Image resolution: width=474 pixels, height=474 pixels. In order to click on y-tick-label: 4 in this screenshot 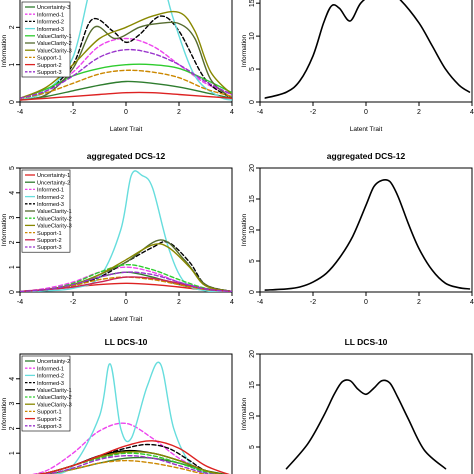, I will do `click(12, 193)`.